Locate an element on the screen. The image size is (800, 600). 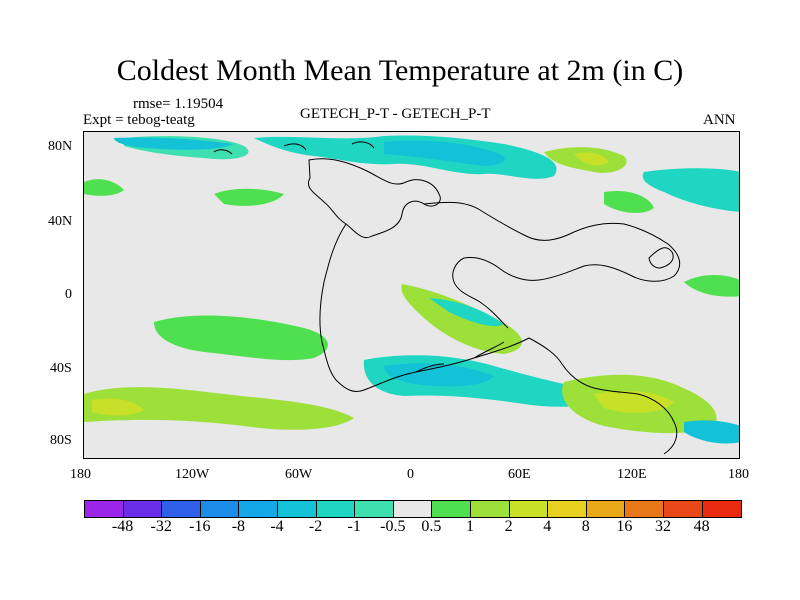
season-label: ANN is located at coordinates (719, 120).